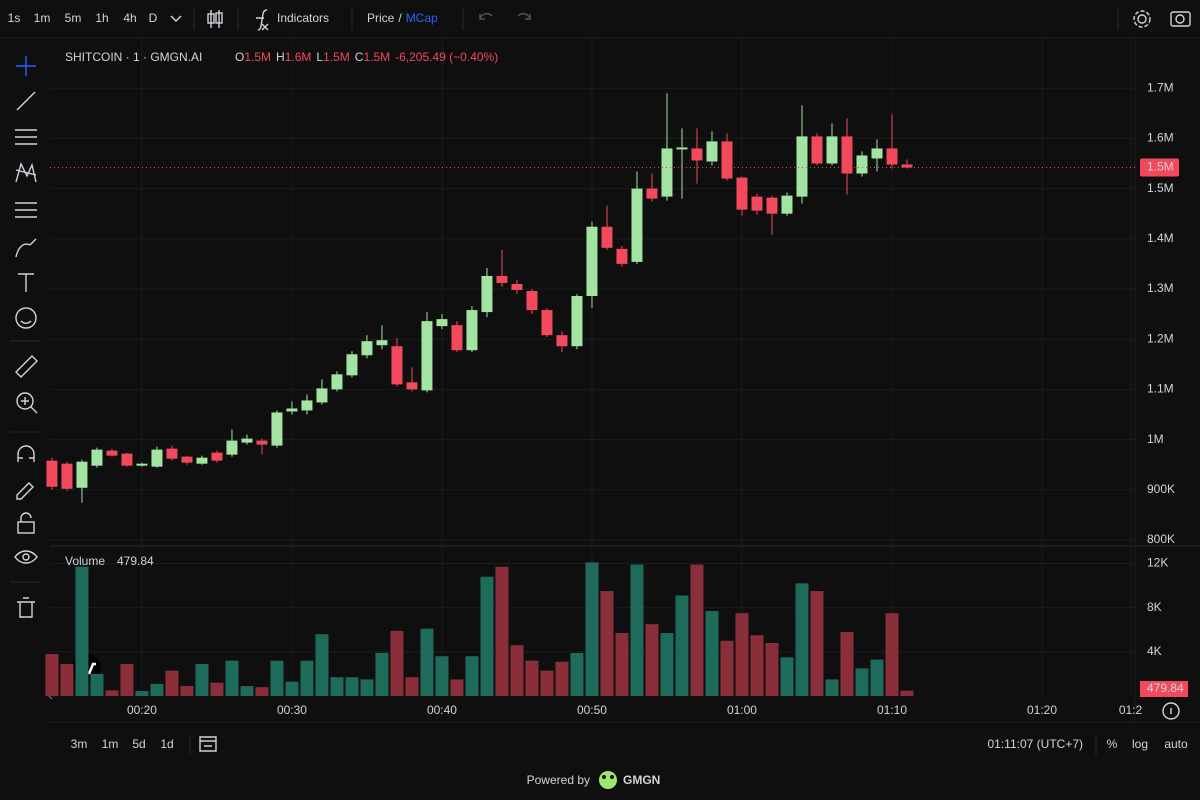  Describe the element at coordinates (14, 18) in the screenshot. I see `interval-button: 1s` at that location.